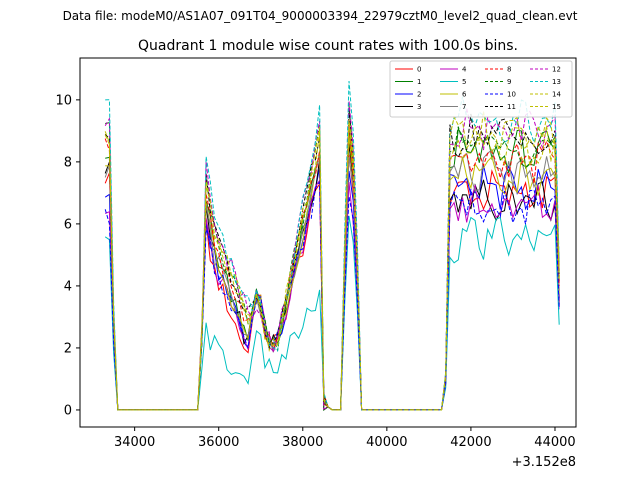 The width and height of the screenshot is (640, 480). I want to click on x-tick-label: 40000, so click(386, 442).